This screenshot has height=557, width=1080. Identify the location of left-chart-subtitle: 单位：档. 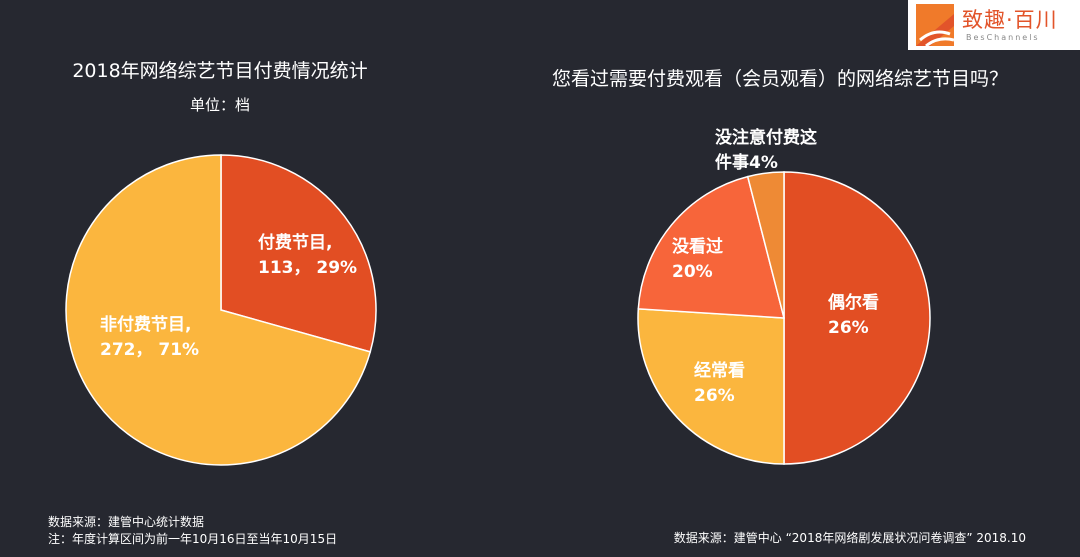
(219, 105).